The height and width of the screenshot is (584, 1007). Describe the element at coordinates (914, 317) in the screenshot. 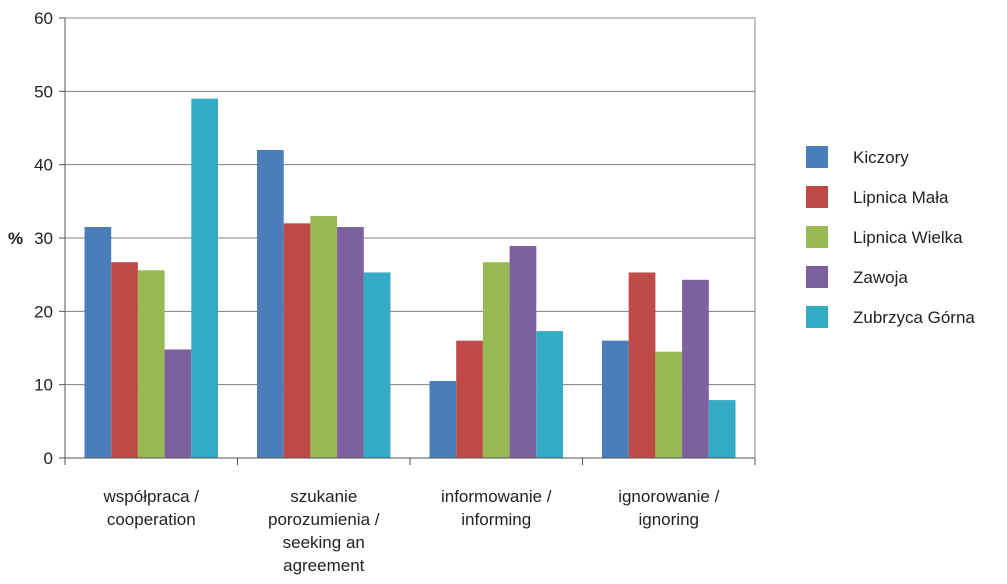

I see `legend-label: Zubrzyca Górna` at that location.